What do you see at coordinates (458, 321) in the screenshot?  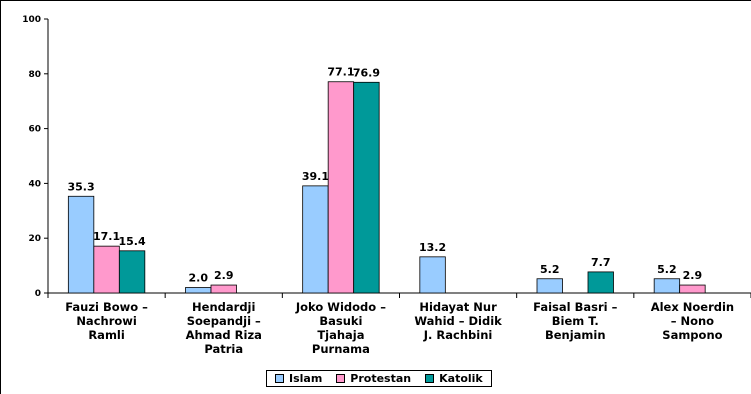 I see `category-label: Wahid – Didik` at bounding box center [458, 321].